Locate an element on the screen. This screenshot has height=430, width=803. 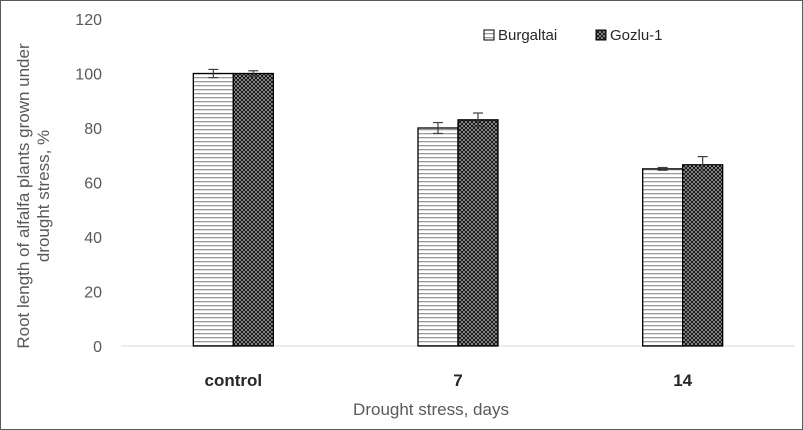
x-tick-label: 7 is located at coordinates (457, 380).